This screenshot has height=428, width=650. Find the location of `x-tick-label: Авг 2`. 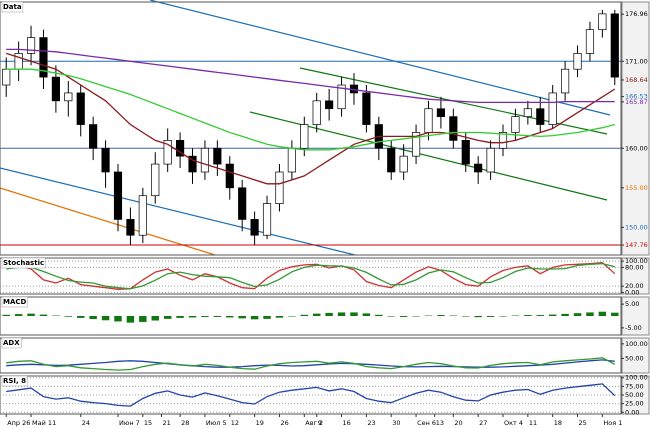

x-tick-label: Авг 2 is located at coordinates (314, 423).